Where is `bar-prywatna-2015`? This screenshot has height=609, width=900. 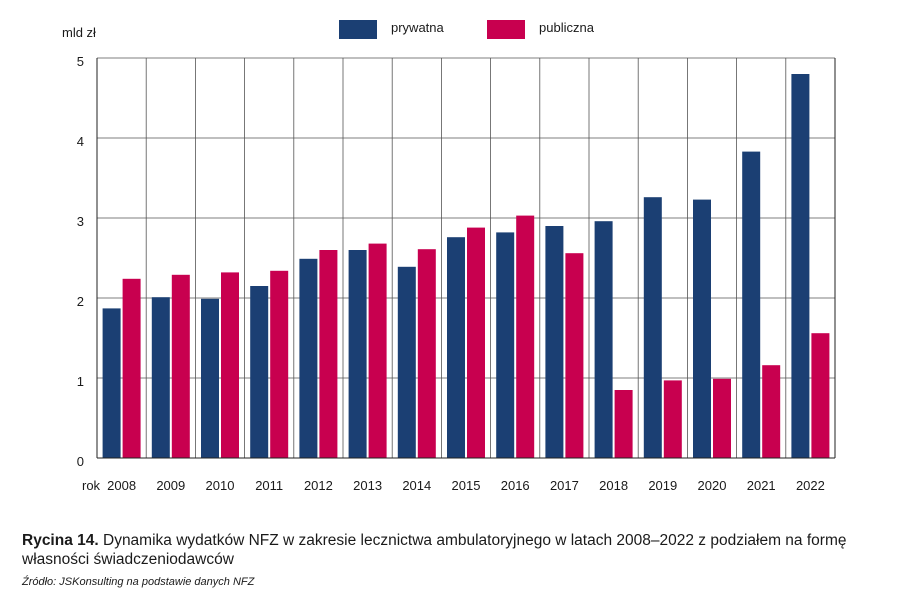 bar-prywatna-2015 is located at coordinates (456, 347).